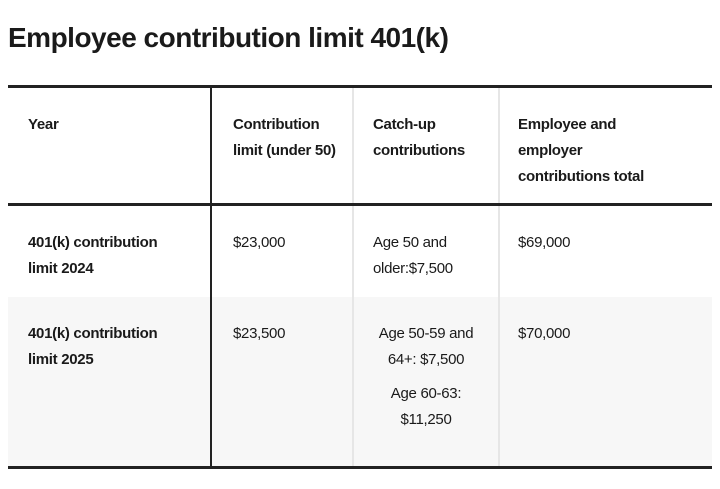 This screenshot has width=720, height=489. Describe the element at coordinates (360, 204) in the screenshot. I see `header-rule` at that location.